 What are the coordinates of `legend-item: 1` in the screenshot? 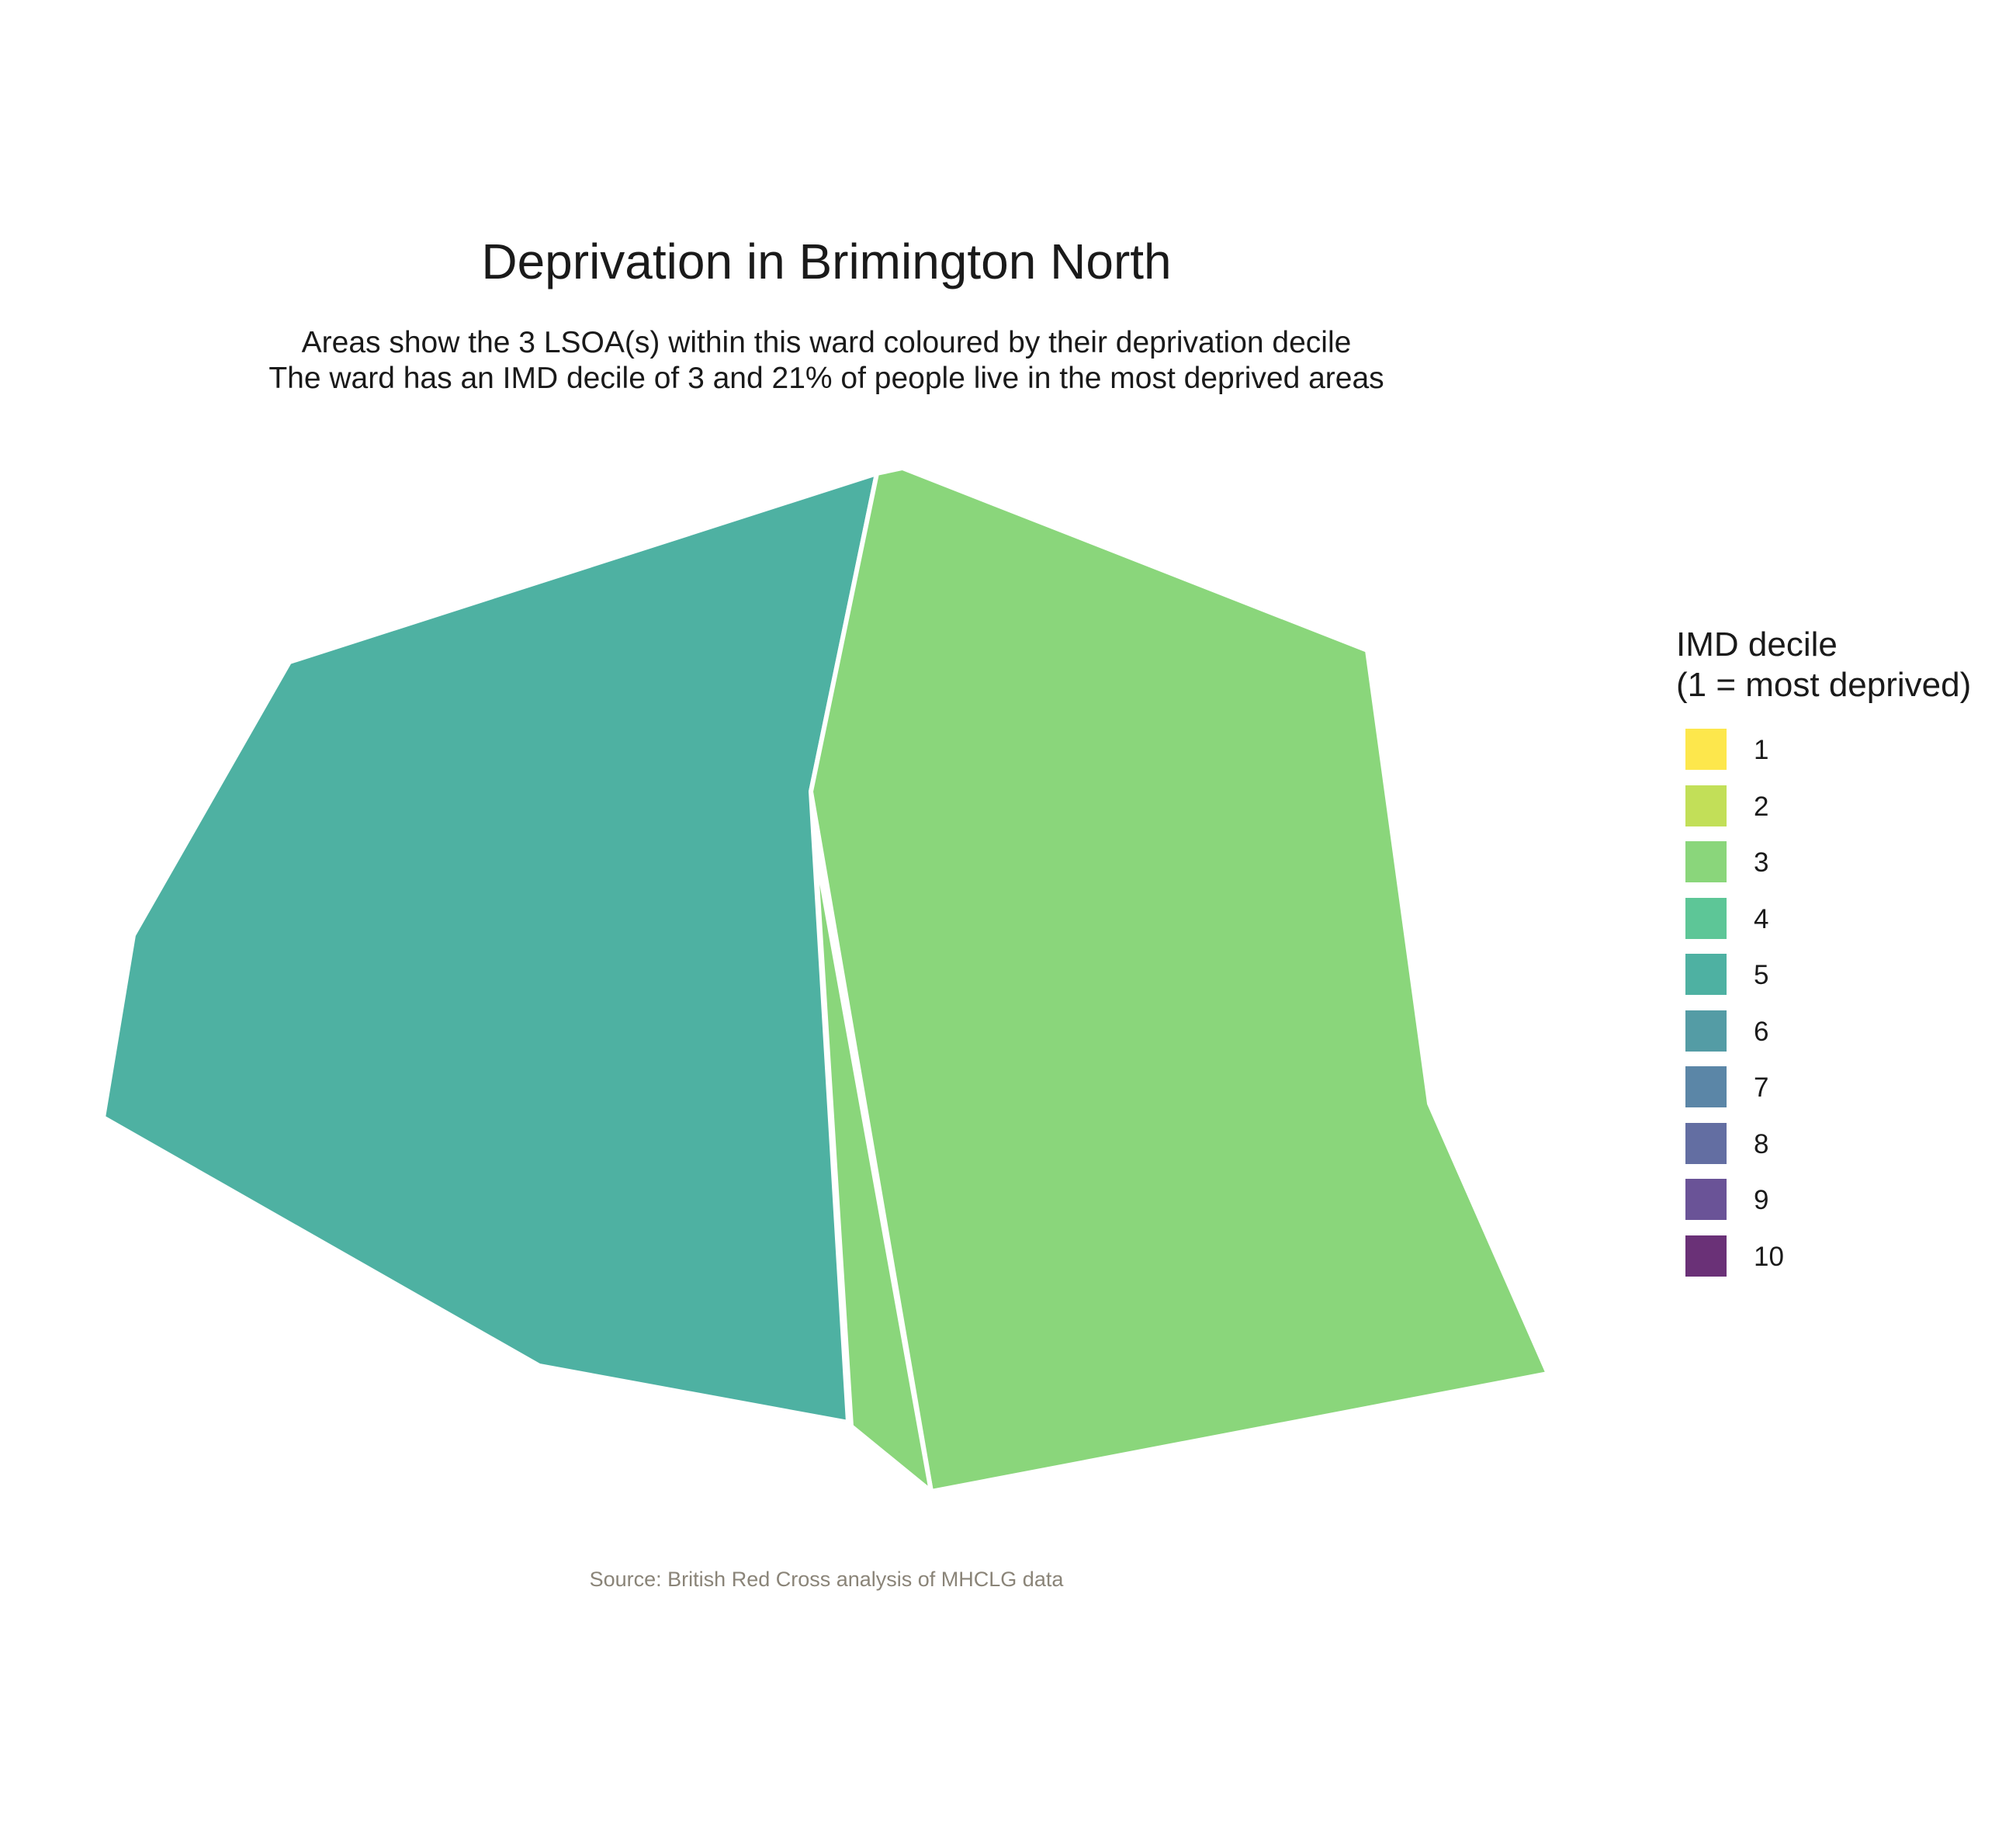 It's located at (1824, 757).